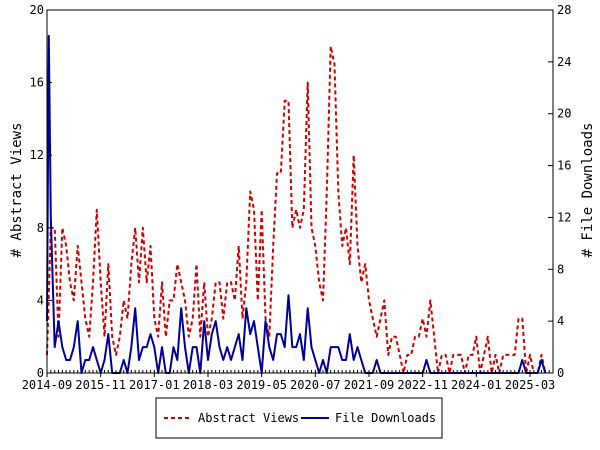 Image resolution: width=600 pixels, height=450 pixels. What do you see at coordinates (588, 190) in the screenshot?
I see `y-axis-right-title: # File Downloads` at bounding box center [588, 190].